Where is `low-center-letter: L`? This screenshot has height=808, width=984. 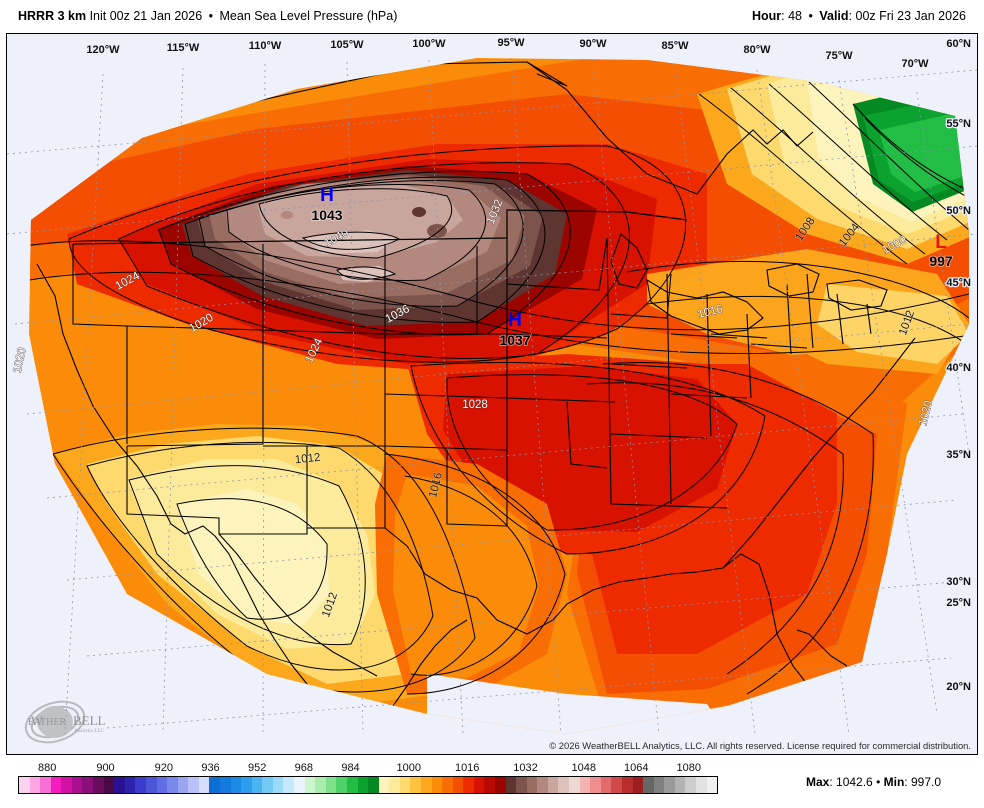 low-center-letter: L is located at coordinates (941, 242).